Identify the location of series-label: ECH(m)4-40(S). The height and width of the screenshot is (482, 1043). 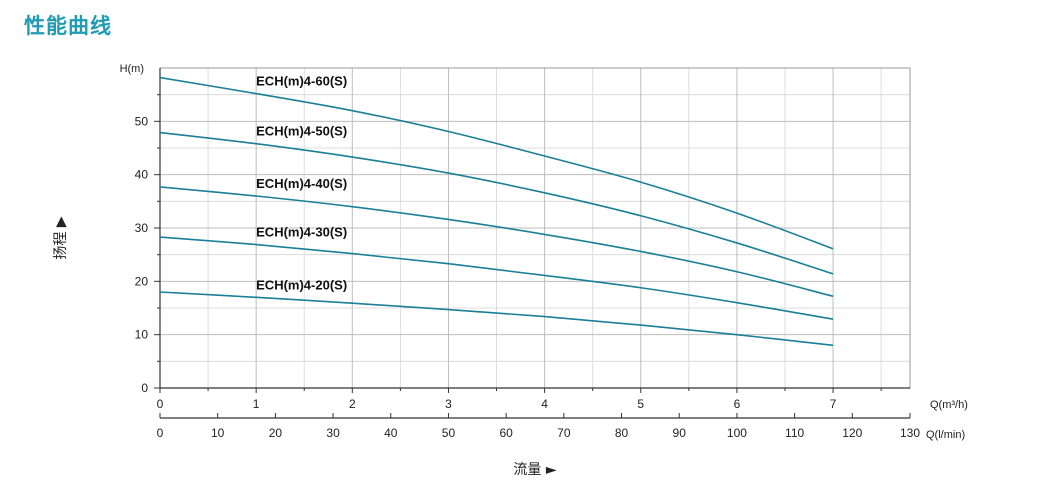
(301, 183).